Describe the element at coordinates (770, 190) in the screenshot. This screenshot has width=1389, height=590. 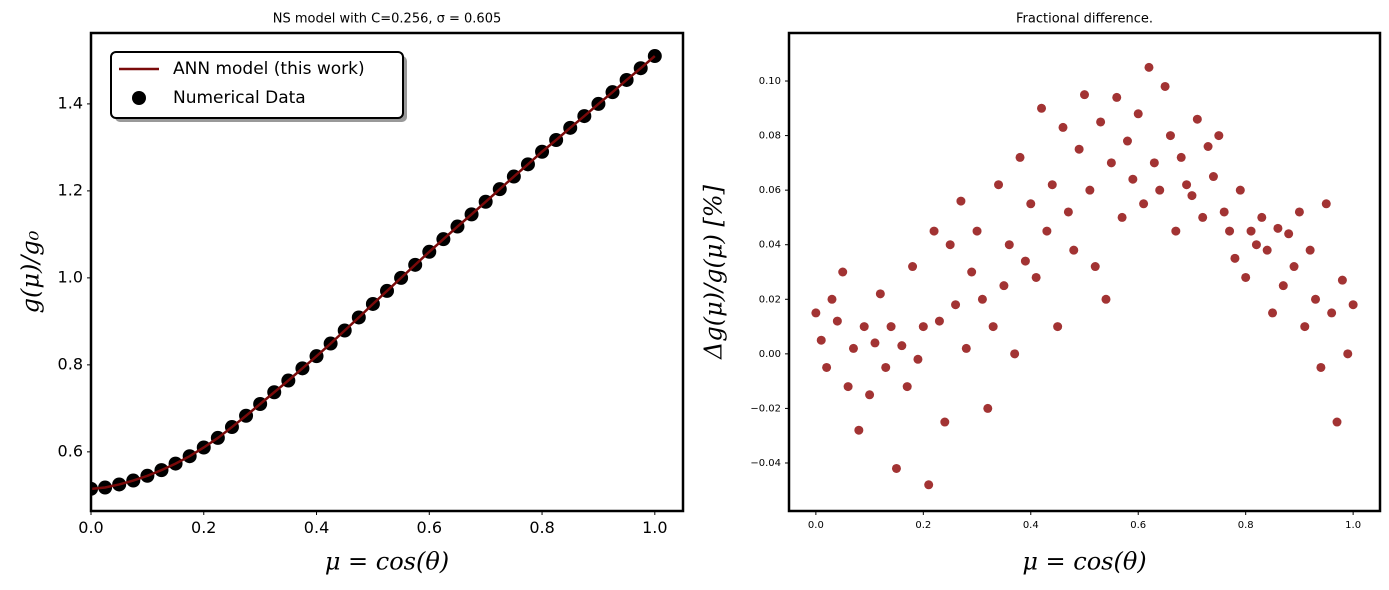
I see `y-tick-label: 0.06` at that location.